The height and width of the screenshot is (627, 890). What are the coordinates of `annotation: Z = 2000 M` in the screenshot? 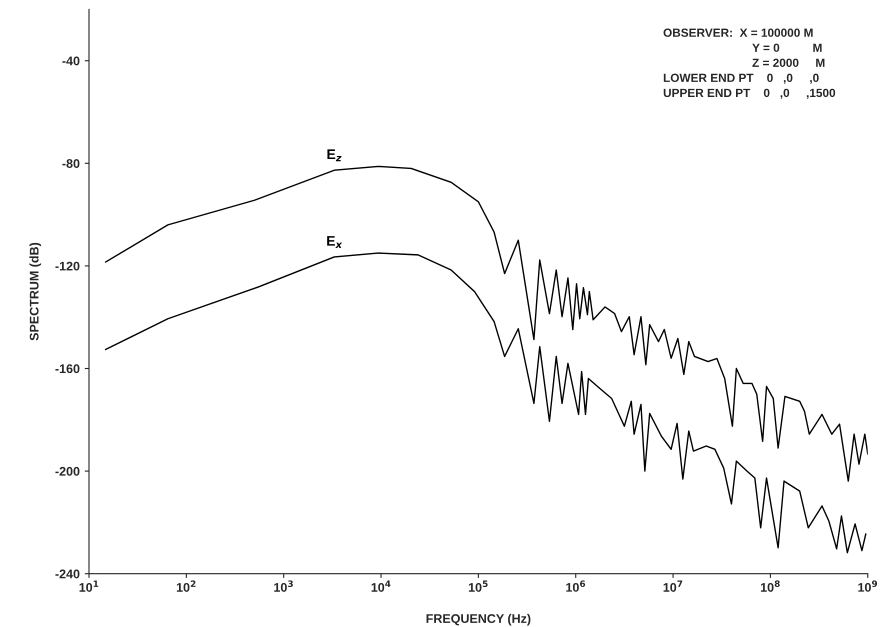 It's located at (788, 62).